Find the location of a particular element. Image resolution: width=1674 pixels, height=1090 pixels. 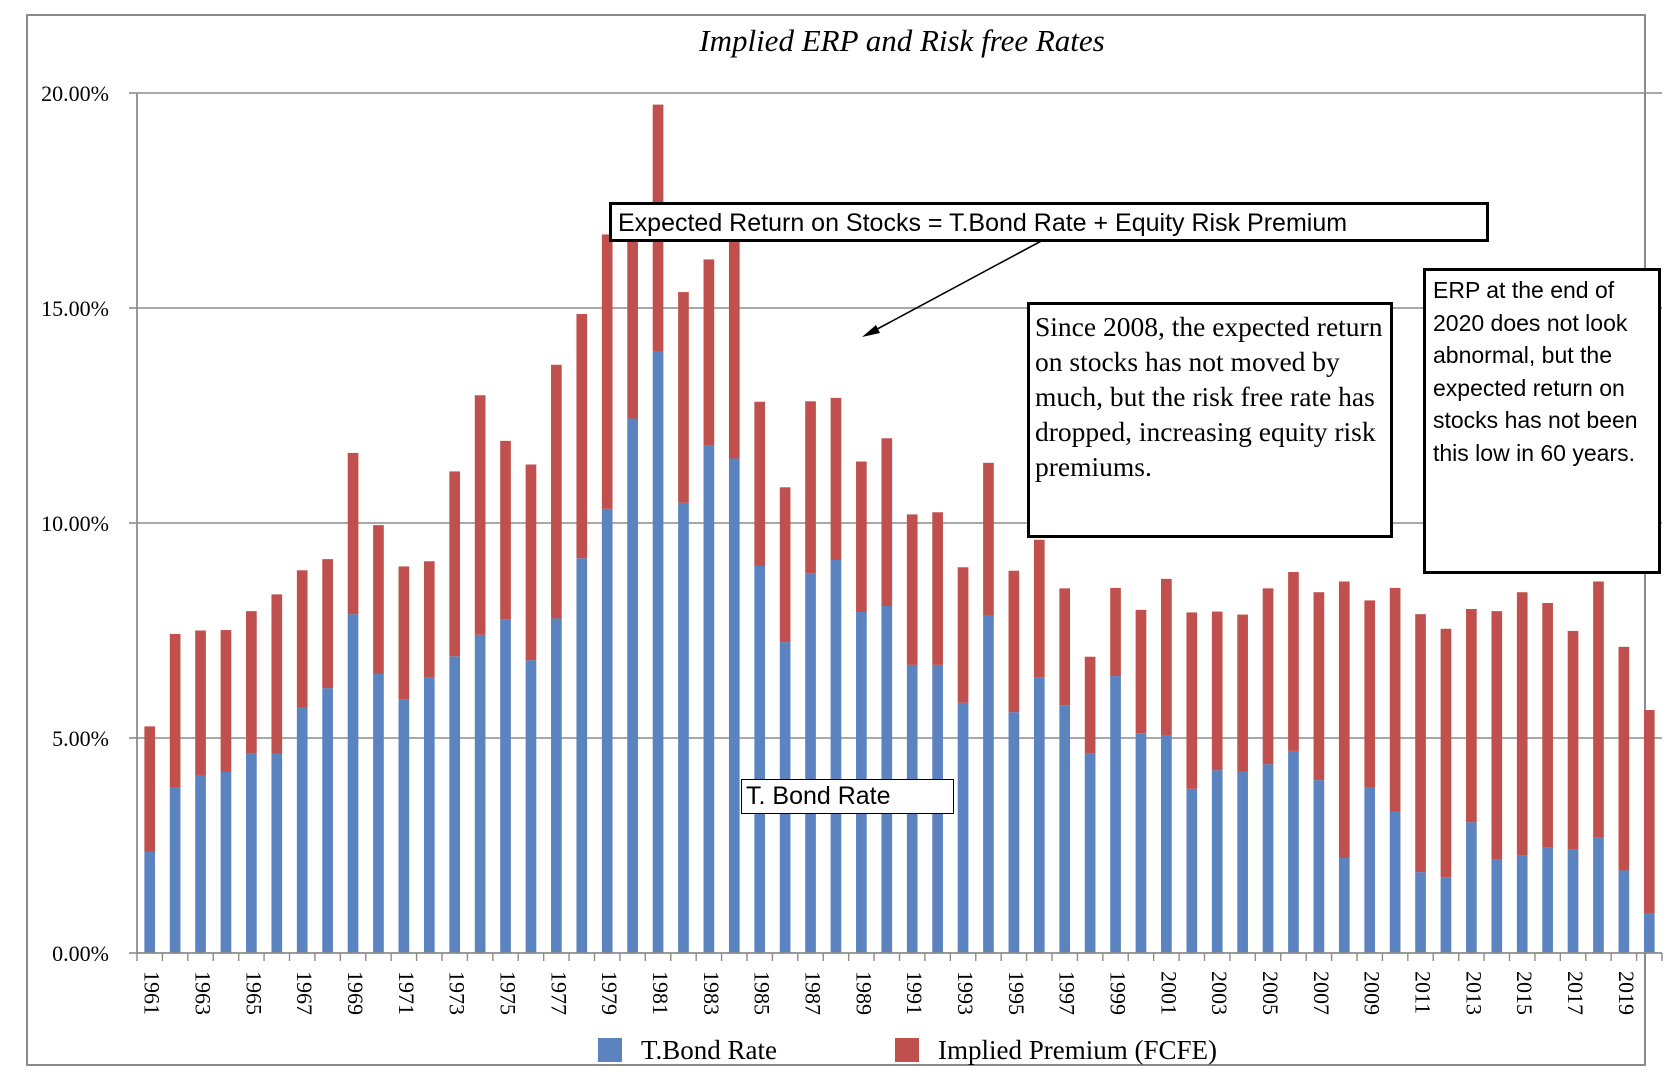

annotation-arrow is located at coordinates (954, 287).